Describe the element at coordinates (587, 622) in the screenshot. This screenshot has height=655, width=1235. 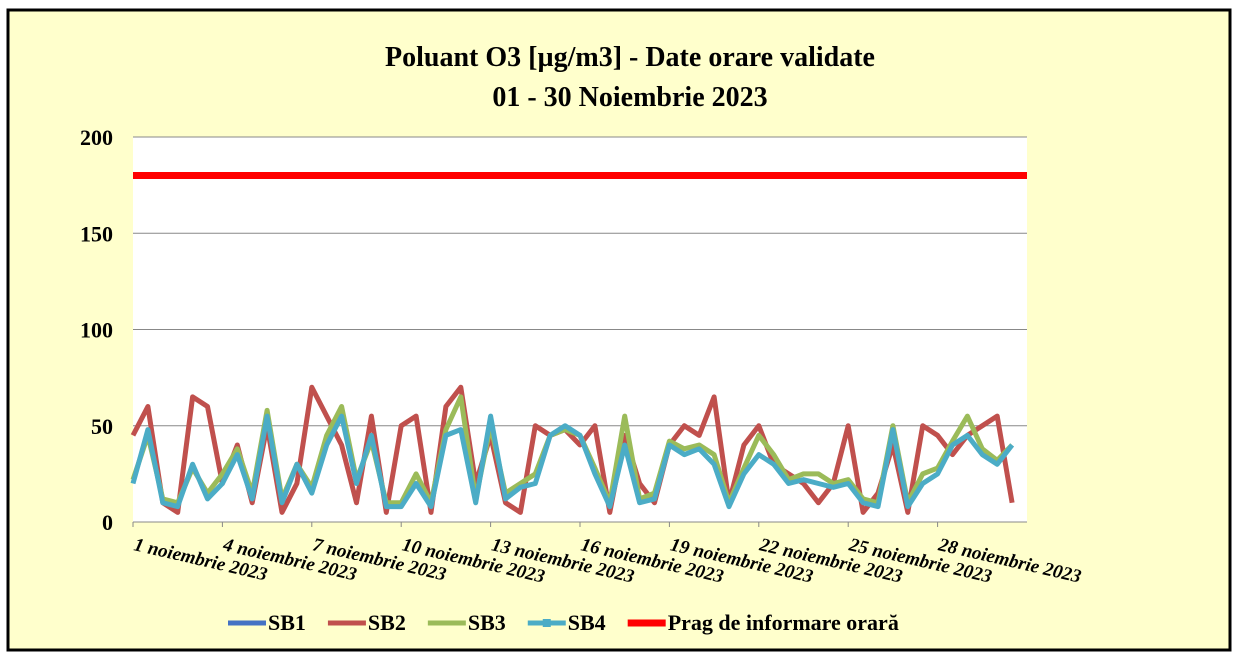
I see `legend-label: SB4` at that location.